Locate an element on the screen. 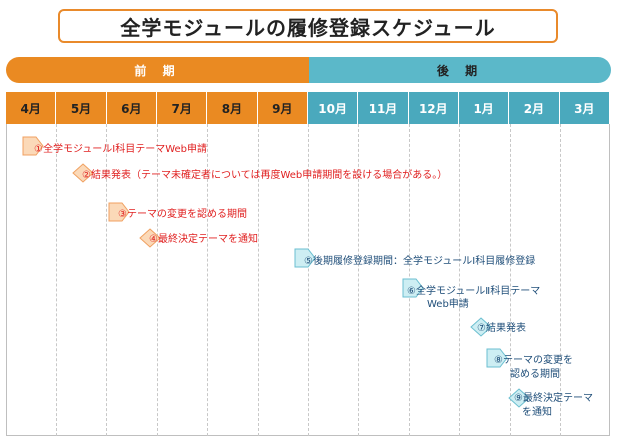  month-january: 1月 is located at coordinates (484, 108).